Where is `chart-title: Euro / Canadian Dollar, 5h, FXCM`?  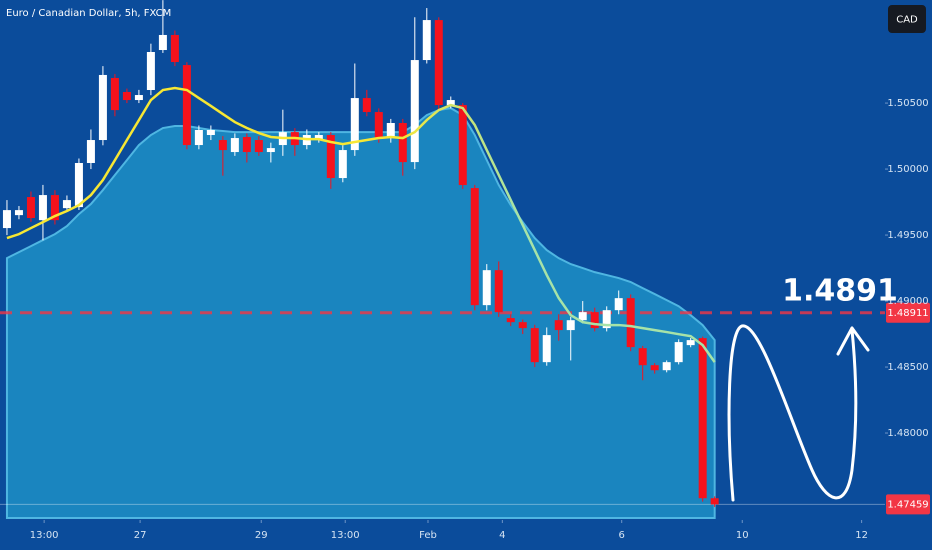 chart-title: Euro / Canadian Dollar, 5h, FXCM is located at coordinates (88, 13).